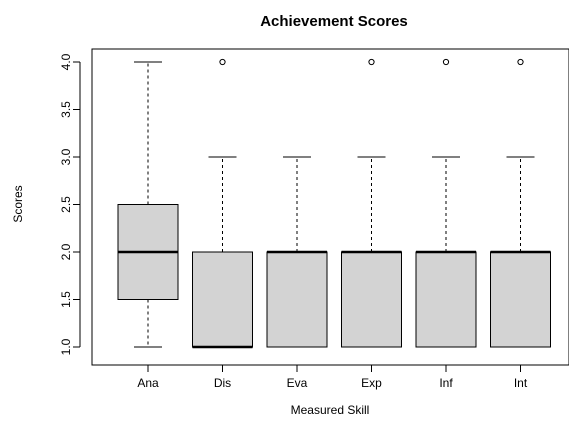 The image size is (569, 423). I want to click on x-tick-label: Inf, so click(446, 383).